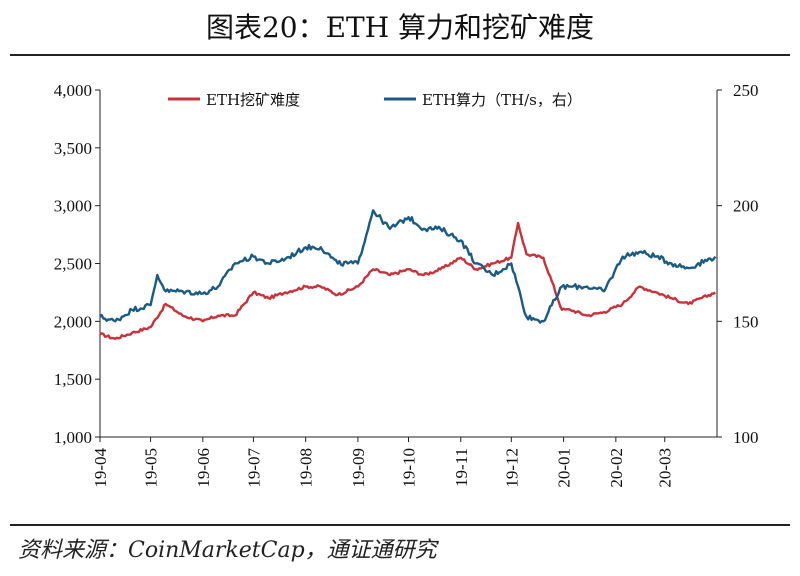  Describe the element at coordinates (73, 437) in the screenshot. I see `y-left-tick-label: 1,000` at that location.